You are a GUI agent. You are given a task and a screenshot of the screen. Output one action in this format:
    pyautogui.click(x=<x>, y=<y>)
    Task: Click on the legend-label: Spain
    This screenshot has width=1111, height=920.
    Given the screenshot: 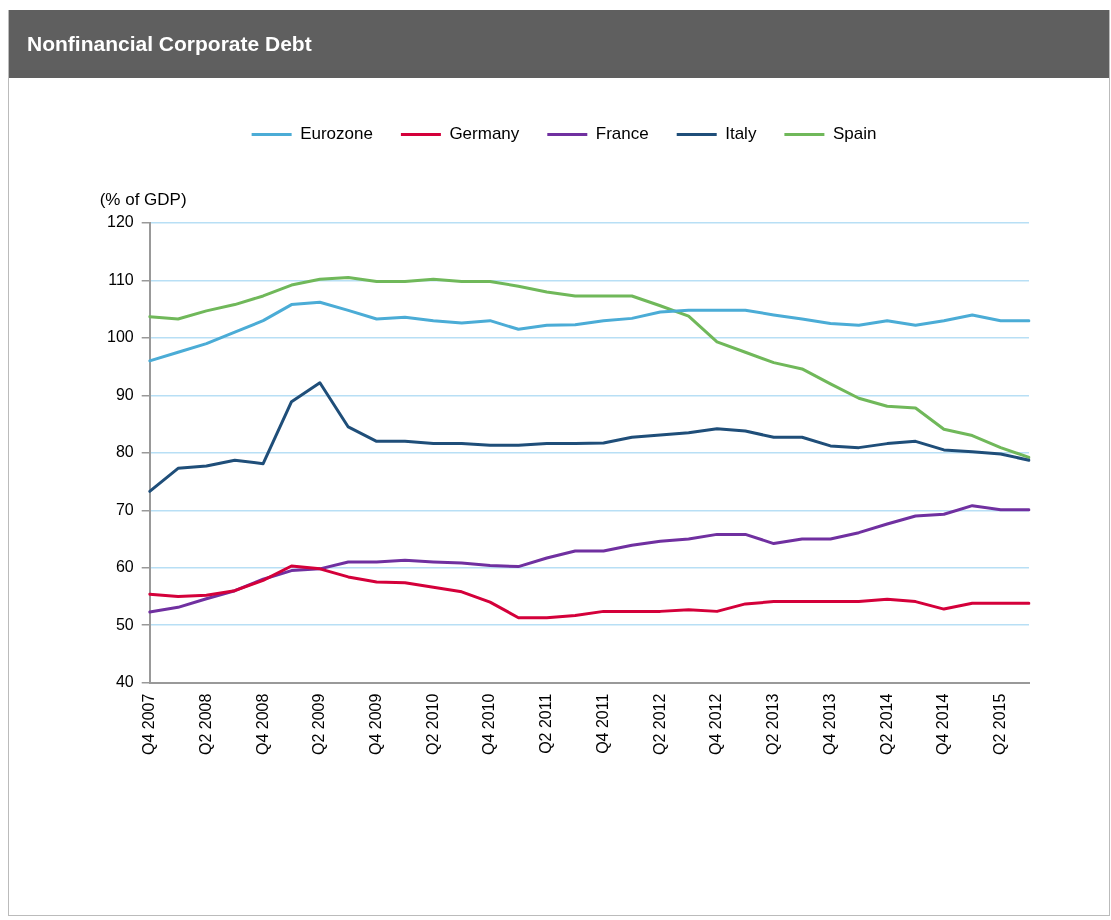 What is the action you would take?
    pyautogui.click(x=854, y=134)
    